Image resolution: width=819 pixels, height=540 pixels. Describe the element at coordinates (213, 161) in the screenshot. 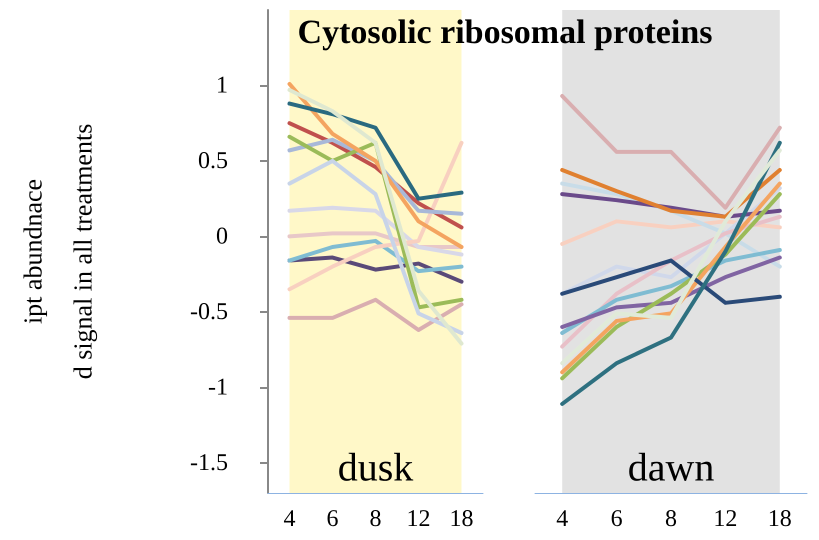

I see `y-tick-label: 0.5` at that location.